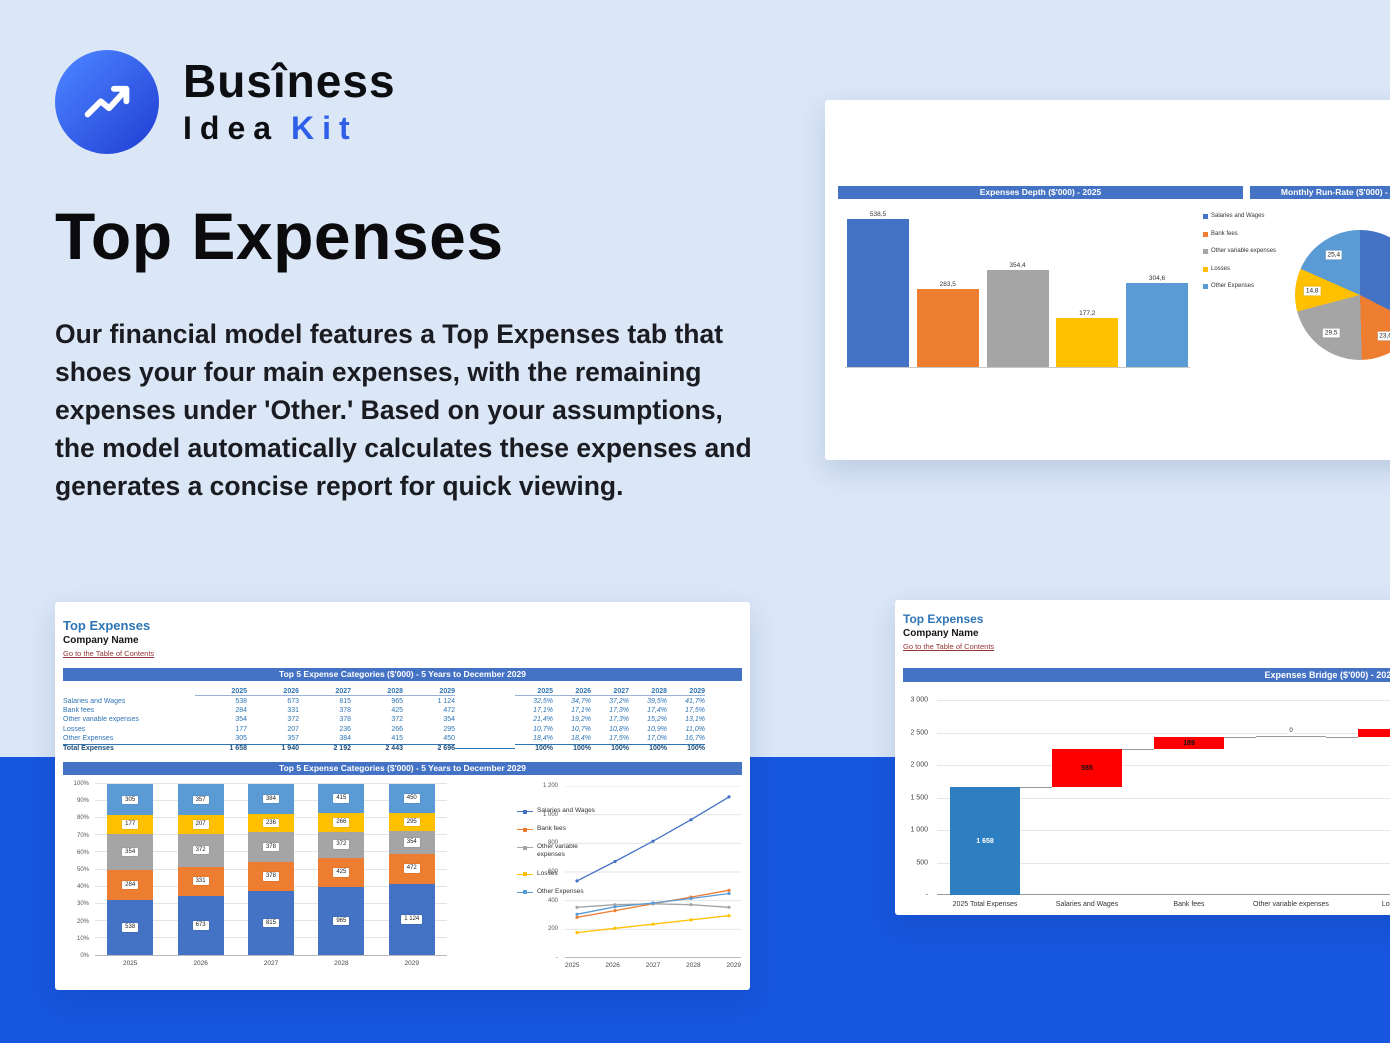  Describe the element at coordinates (551, 829) in the screenshot. I see `legend-label: Bank fees` at that location.